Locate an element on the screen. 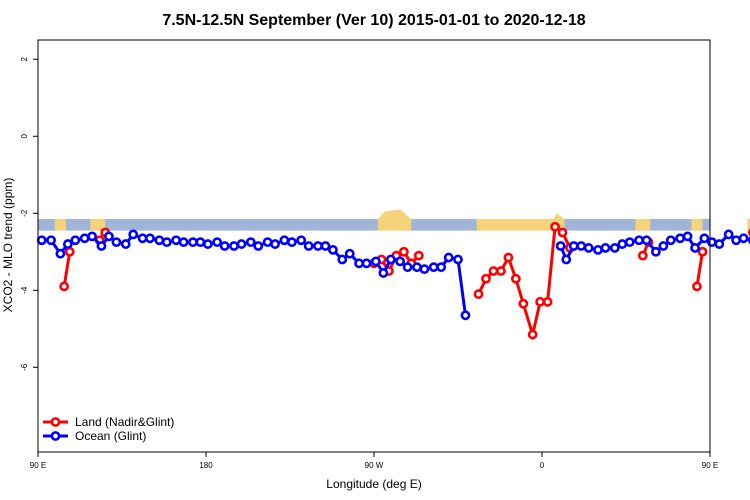 The width and height of the screenshot is (750, 500). x-tick-label: 0 is located at coordinates (542, 465).